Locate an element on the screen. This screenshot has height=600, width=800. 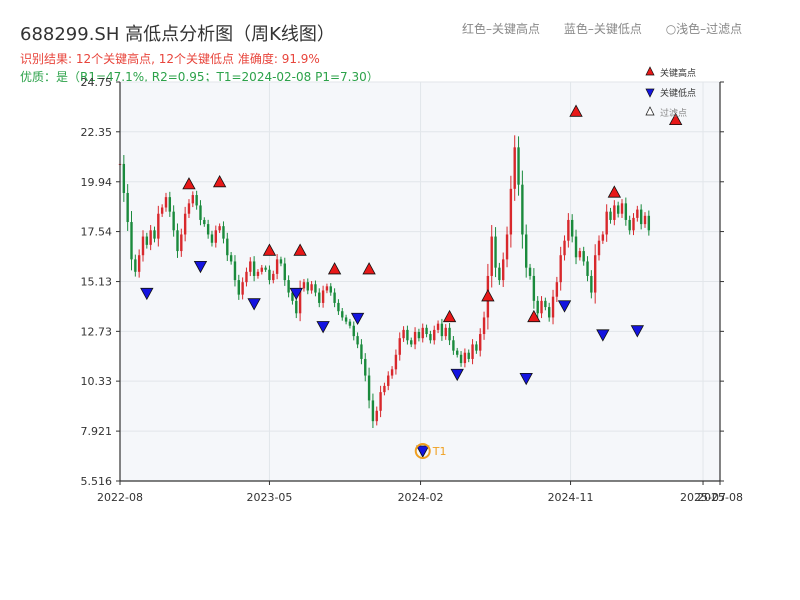
t1-ring is located at coordinates (422, 450).